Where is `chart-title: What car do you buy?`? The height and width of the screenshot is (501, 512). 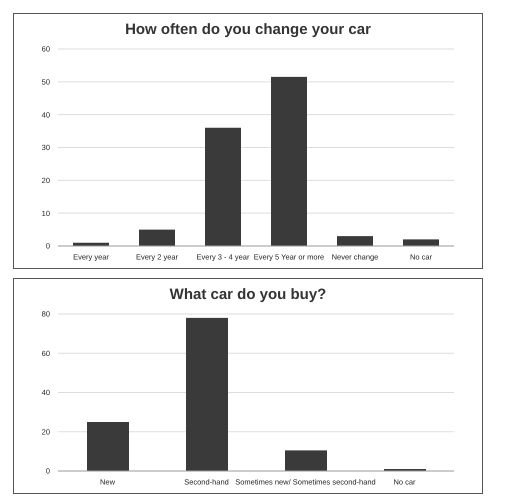 chart-title: What car do you buy? is located at coordinates (248, 295).